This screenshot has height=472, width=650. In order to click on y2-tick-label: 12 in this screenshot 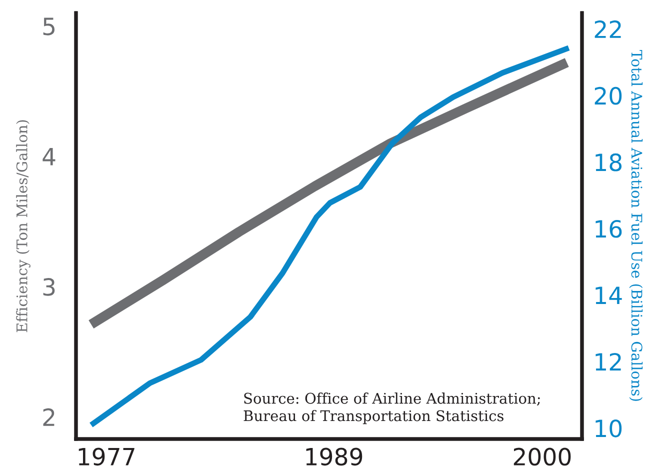, I will do `click(608, 361)`.